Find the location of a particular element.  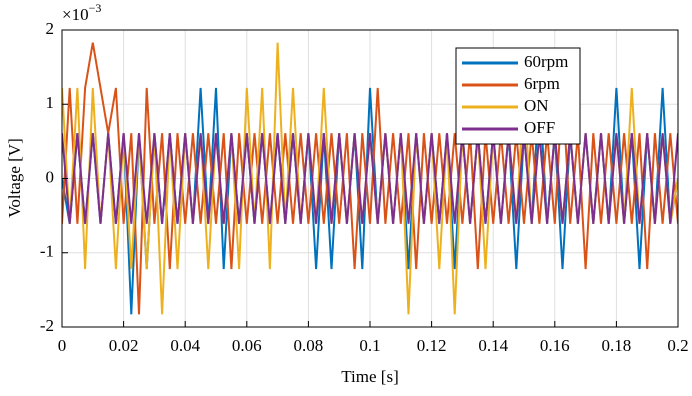

y-tick-label: 0 is located at coordinates (50, 176).